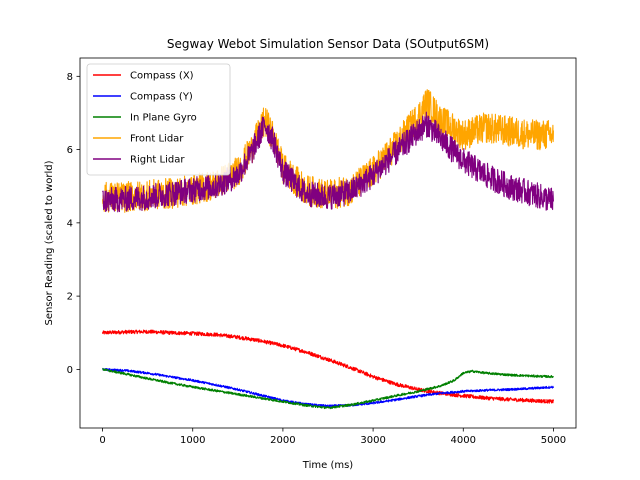 The image size is (640, 480). I want to click on legend-box, so click(158, 119).